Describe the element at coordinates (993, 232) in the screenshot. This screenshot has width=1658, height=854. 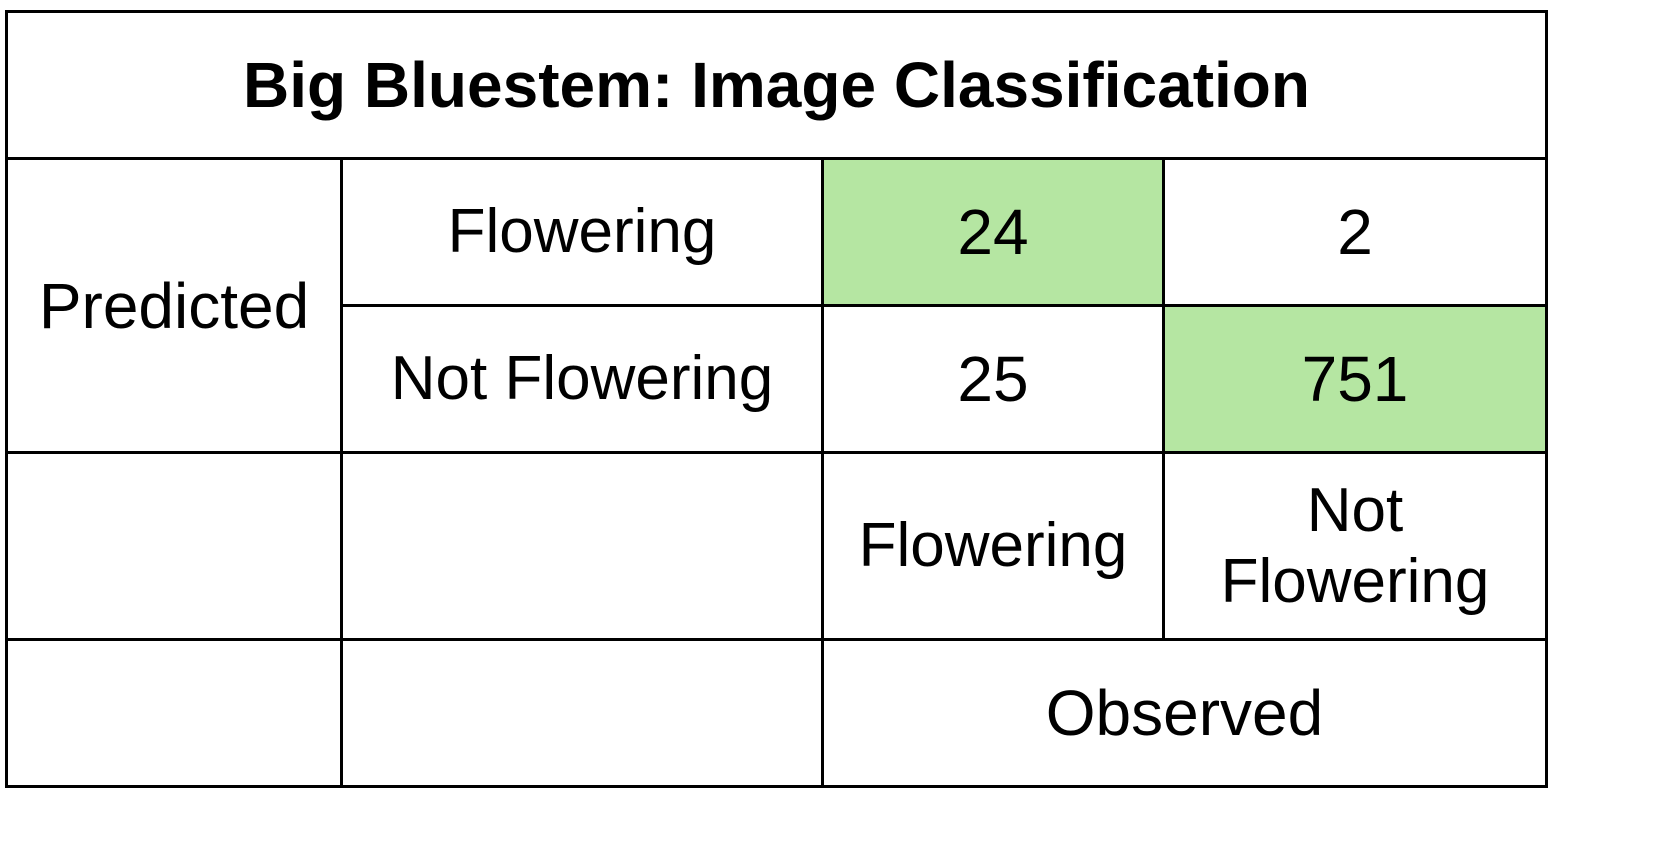
I see `cell-flowering-flowering: 24` at that location.